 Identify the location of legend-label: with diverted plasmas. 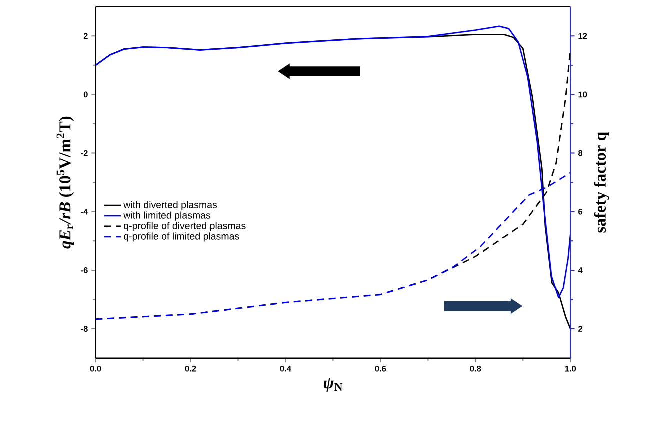
(171, 205).